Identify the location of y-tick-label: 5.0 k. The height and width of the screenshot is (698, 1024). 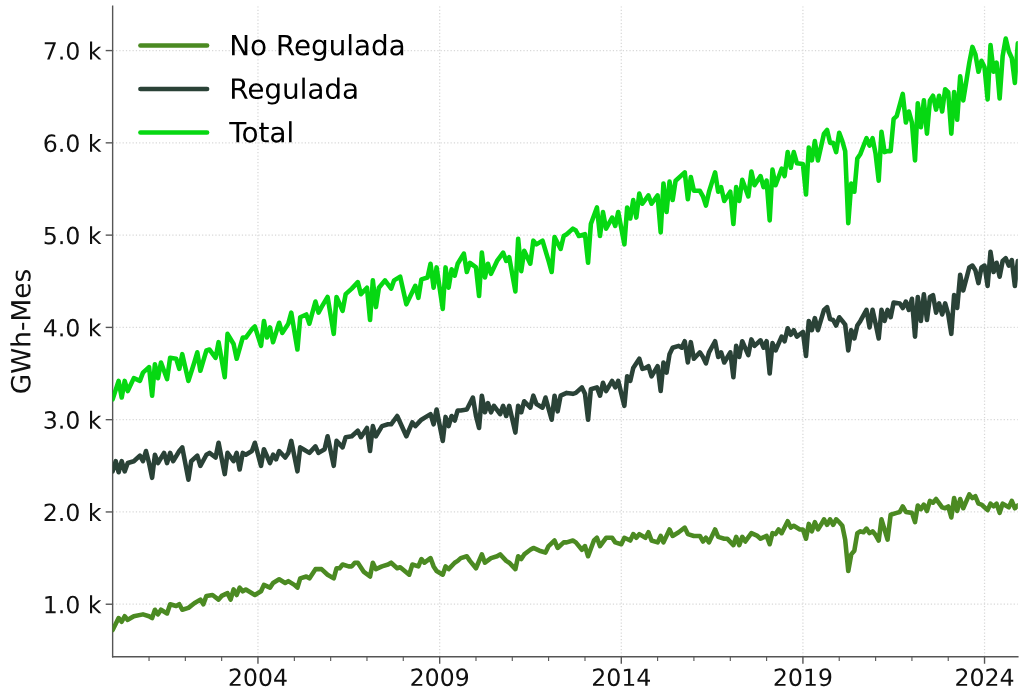
(73, 235).